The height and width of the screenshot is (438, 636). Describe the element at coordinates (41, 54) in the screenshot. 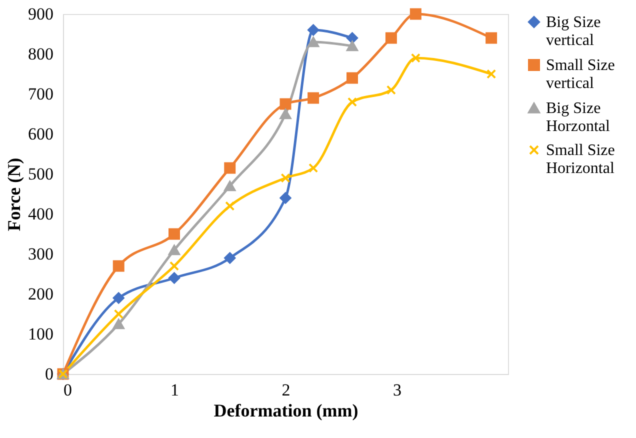

I see `y-tick-label: 800` at that location.